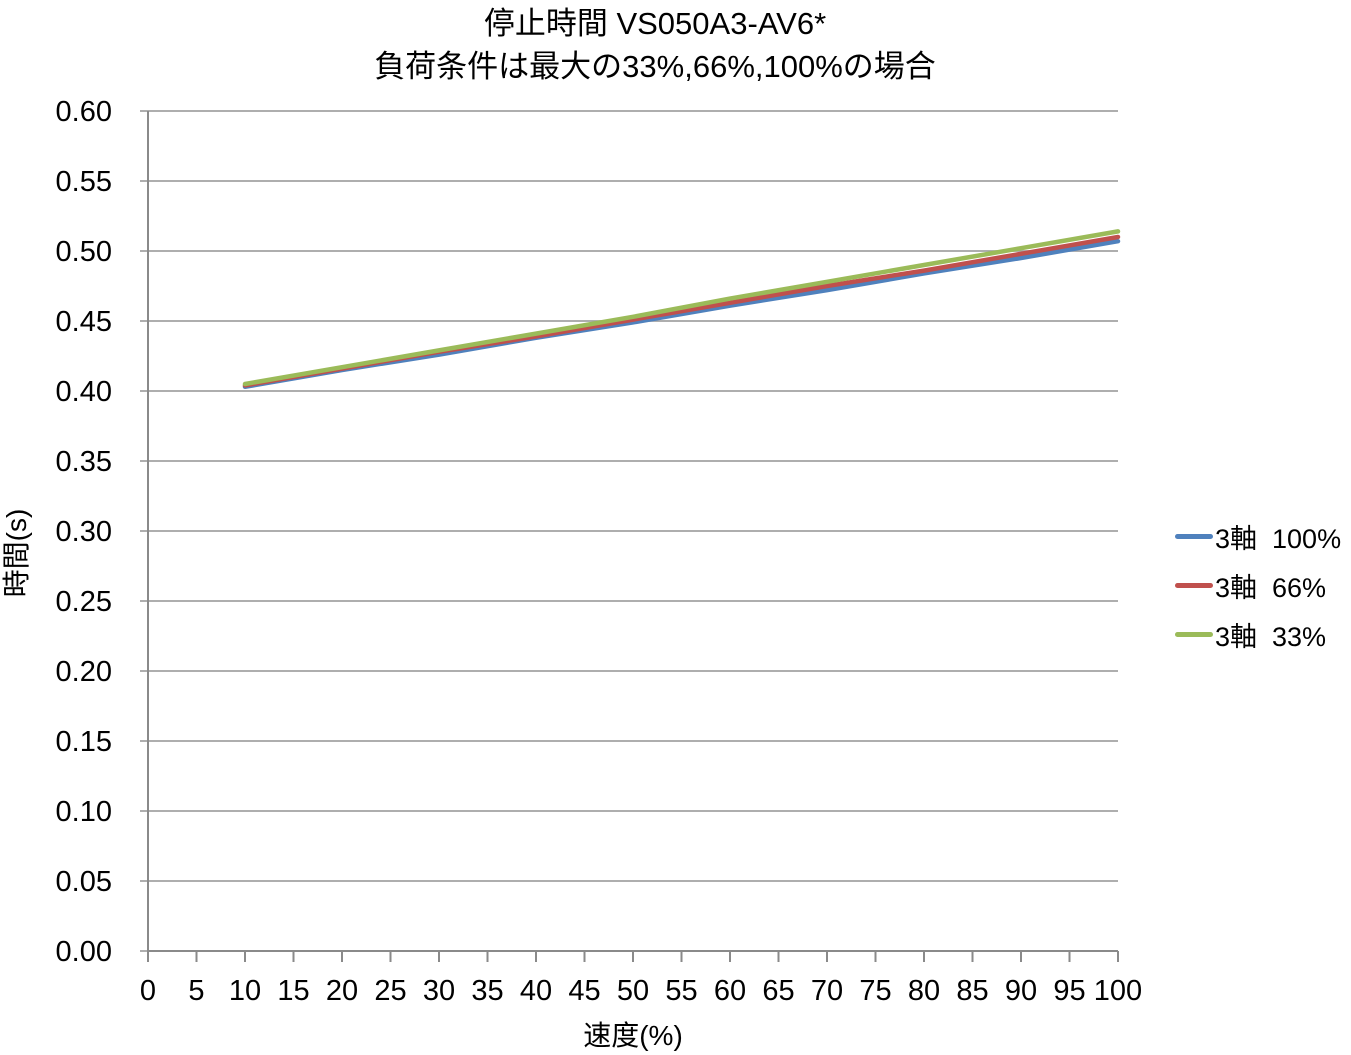 The image size is (1351, 1055). What do you see at coordinates (439, 991) in the screenshot?
I see `x-tick-label: 30` at bounding box center [439, 991].